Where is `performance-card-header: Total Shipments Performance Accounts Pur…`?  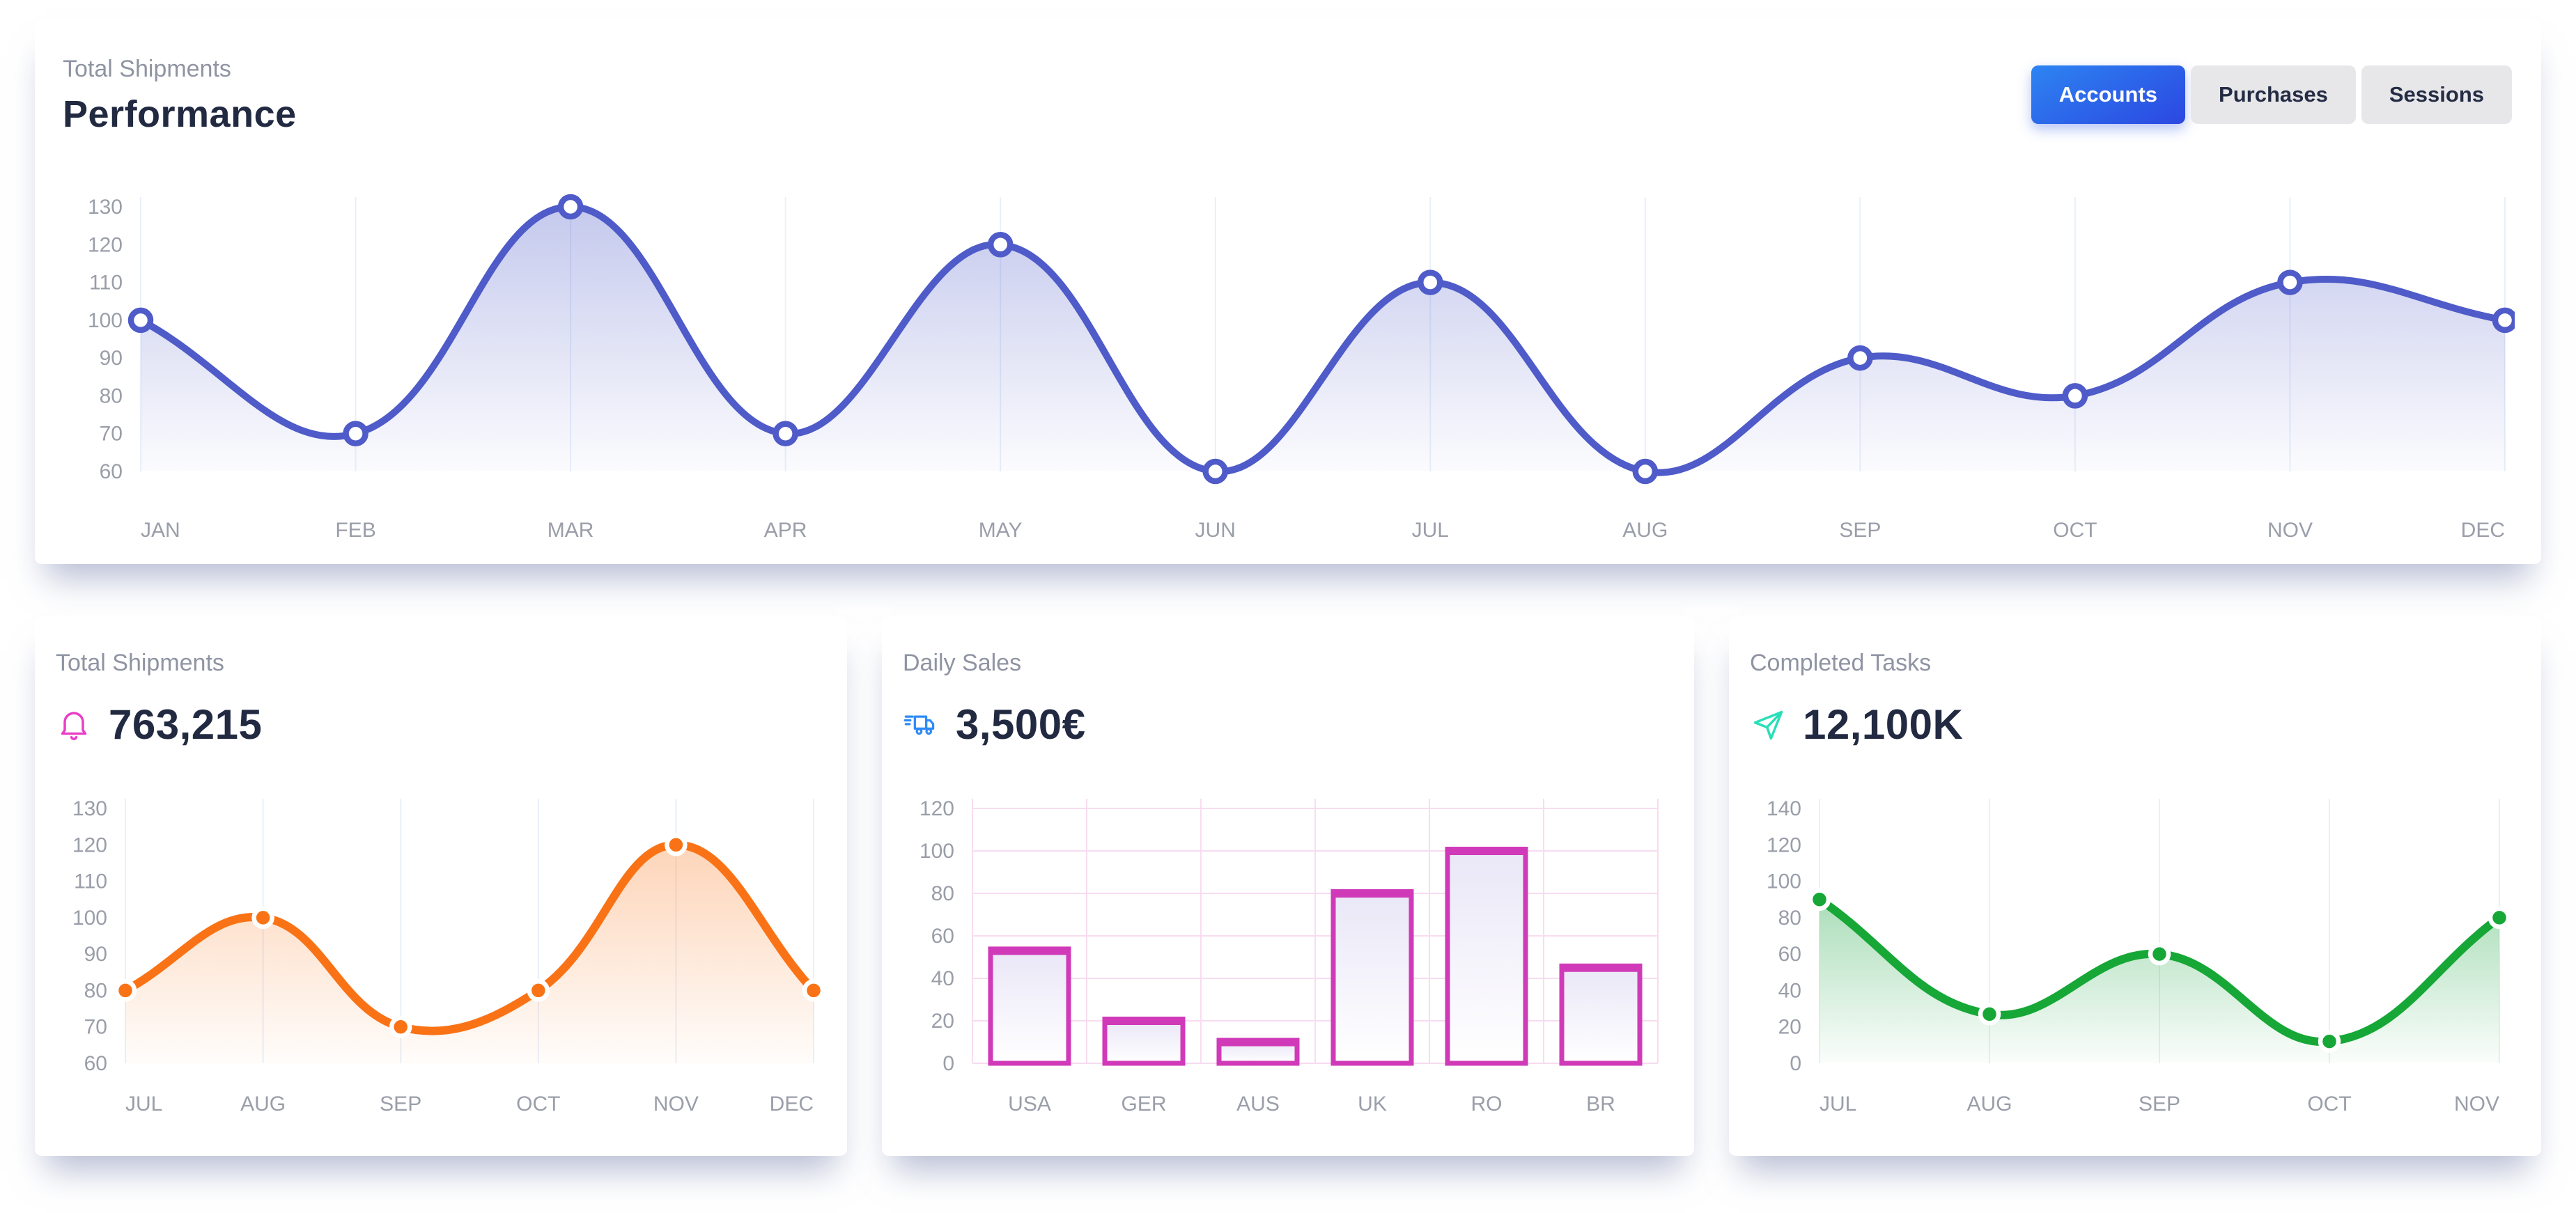
performance-card-header: Total Shipments Performance Accounts Pur… is located at coordinates (1288, 96).